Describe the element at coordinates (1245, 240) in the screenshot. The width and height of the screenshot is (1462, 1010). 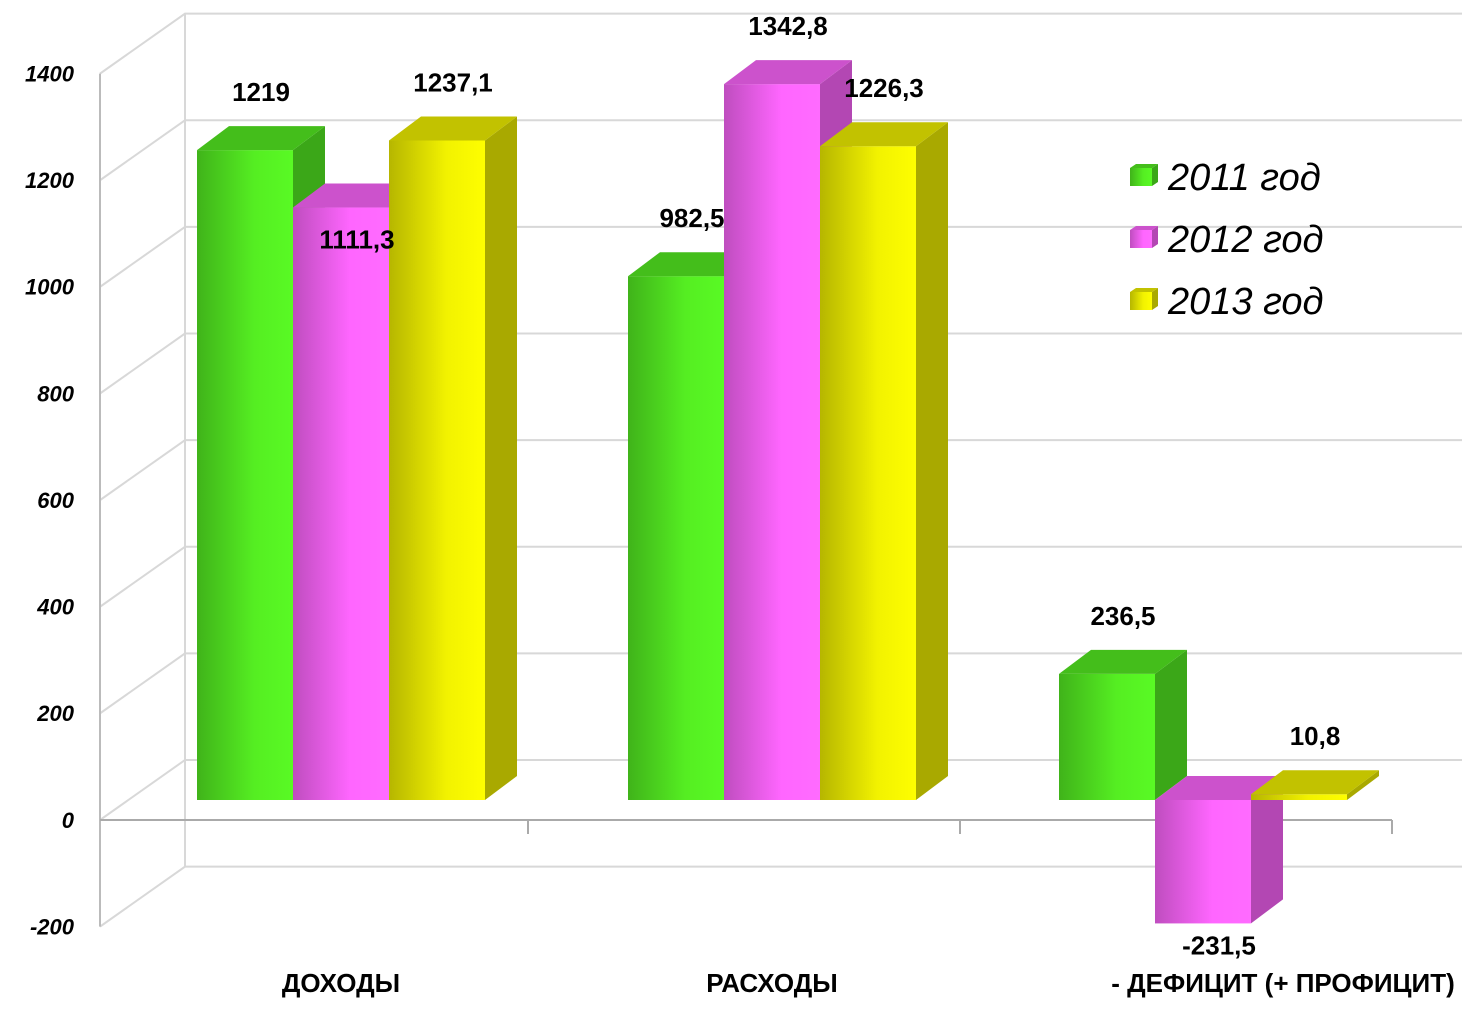
I see `legend-label: 2012 год` at that location.